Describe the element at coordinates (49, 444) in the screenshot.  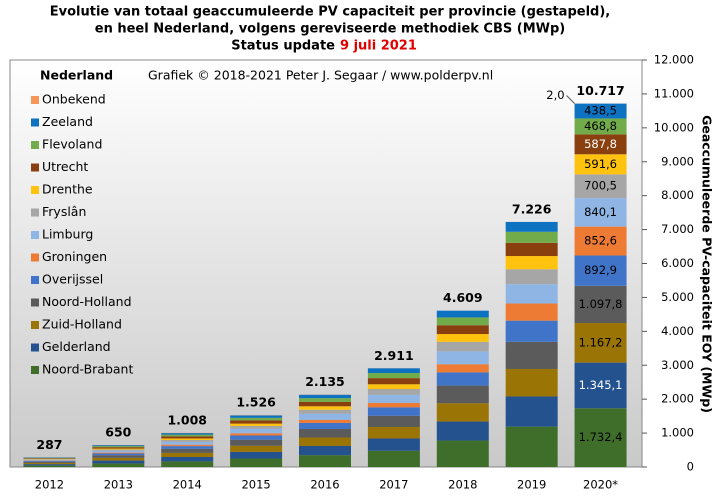
I see `total-label: 287` at that location.